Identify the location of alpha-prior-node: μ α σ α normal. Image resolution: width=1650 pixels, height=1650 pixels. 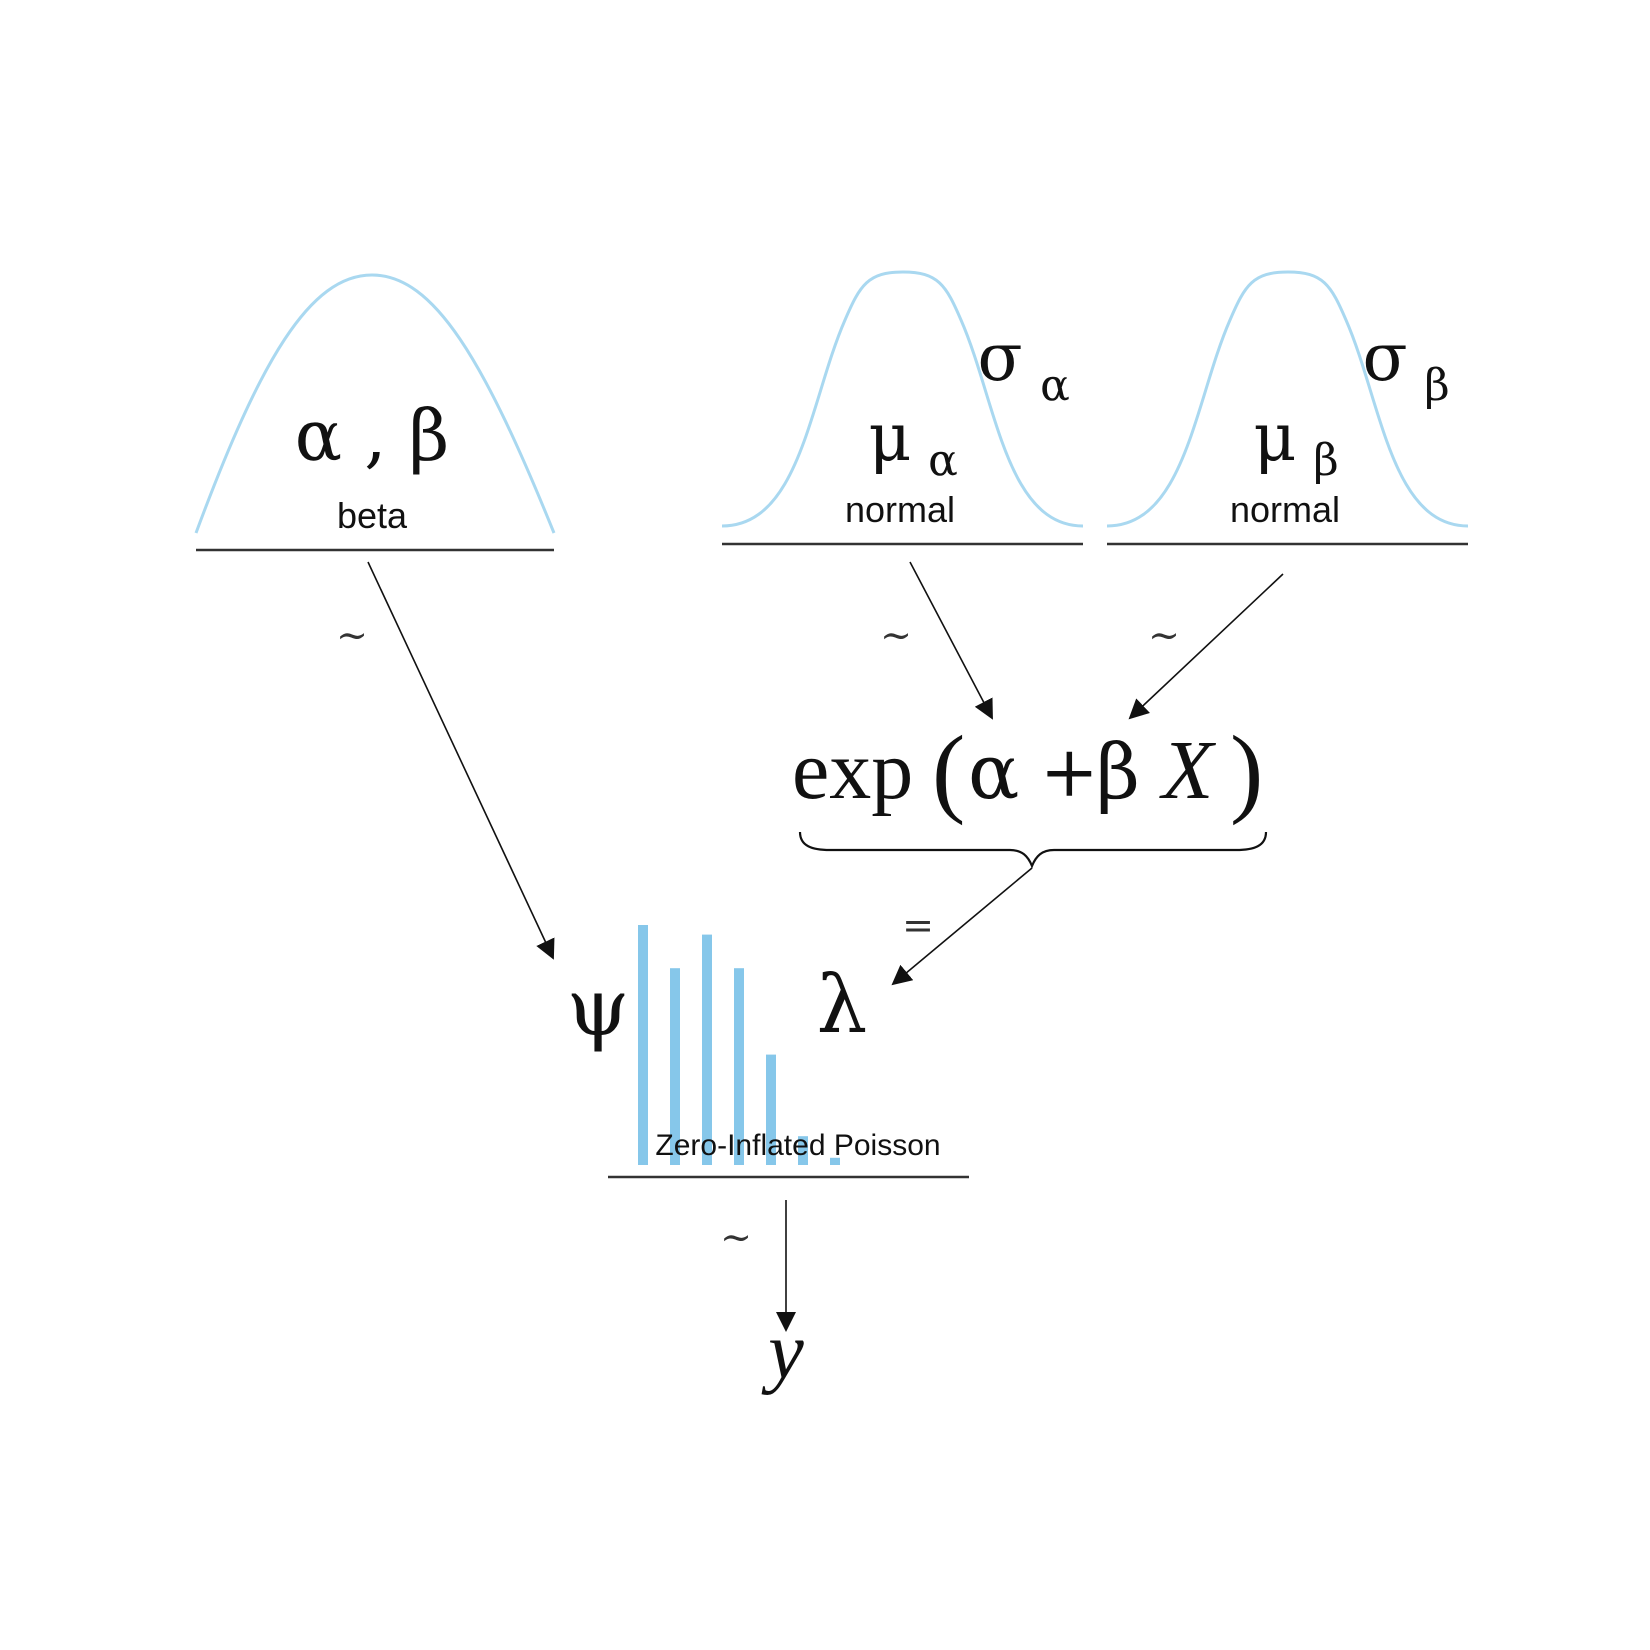
(902, 408).